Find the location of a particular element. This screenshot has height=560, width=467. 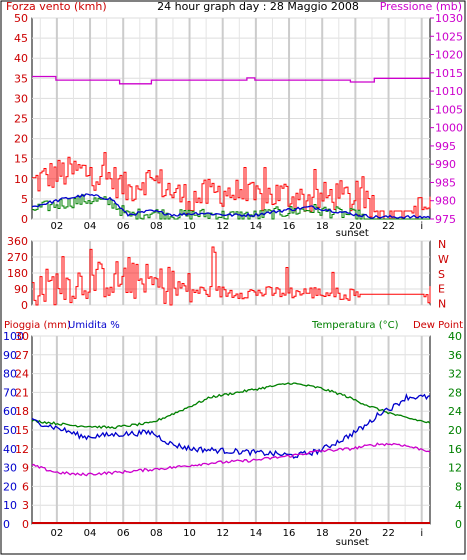

humidity-tick: 27 is located at coordinates (22, 355).